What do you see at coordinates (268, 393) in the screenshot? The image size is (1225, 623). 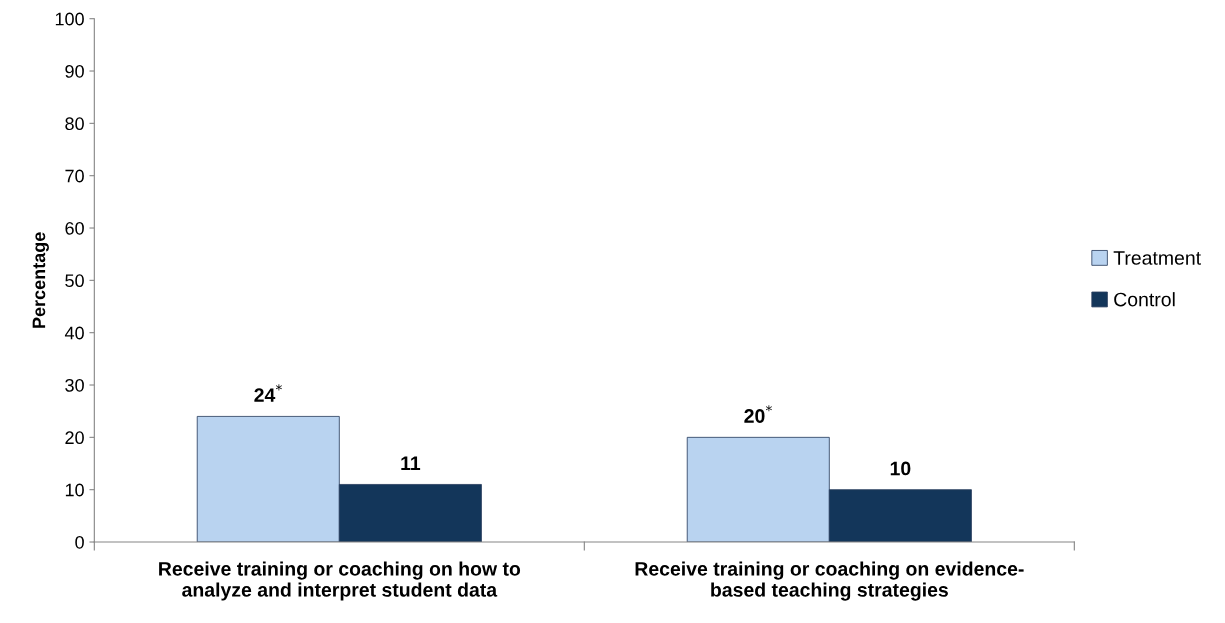 I see `data-label: 24$^{*}$` at bounding box center [268, 393].